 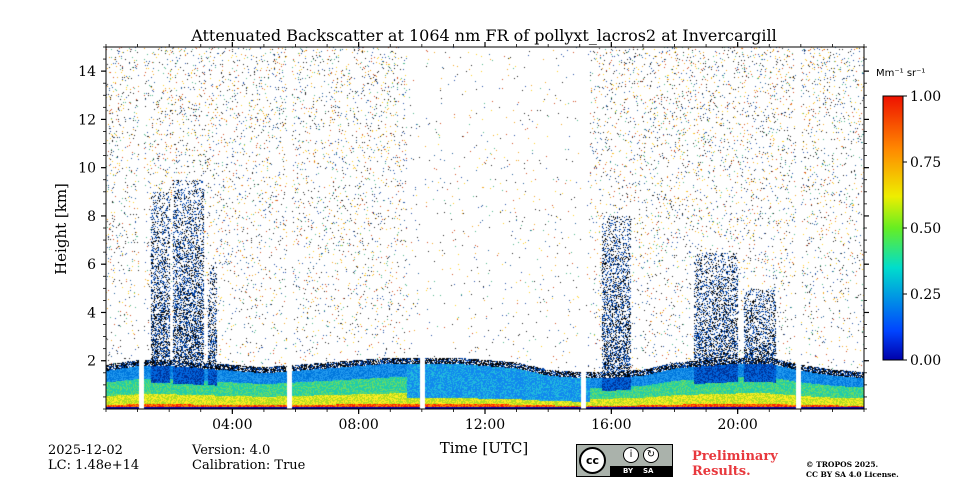 What do you see at coordinates (91, 313) in the screenshot?
I see `y-tick-label: 4` at bounding box center [91, 313].